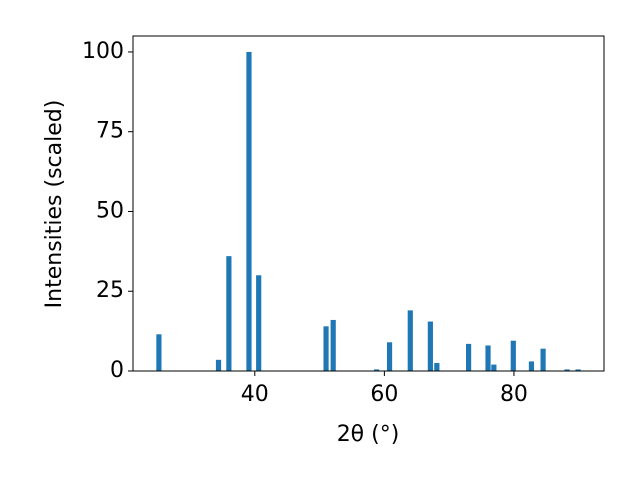  What do you see at coordinates (117, 370) in the screenshot?
I see `y-tick-label: 0` at bounding box center [117, 370].